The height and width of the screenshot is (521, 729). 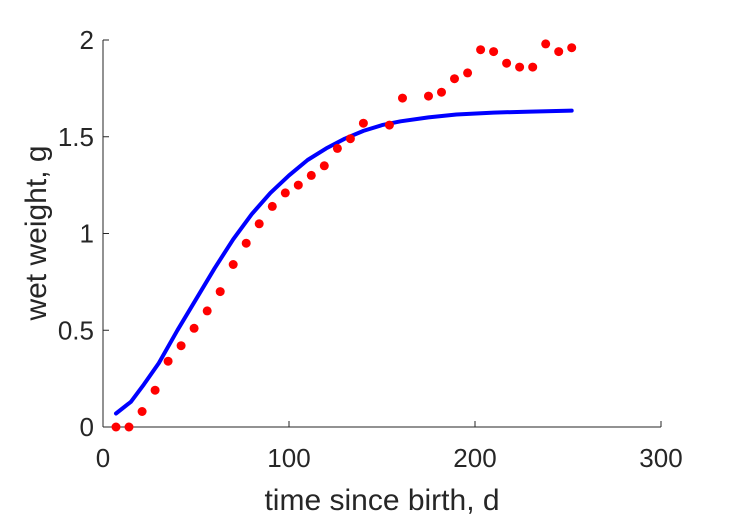 I want to click on y-tick-label: 0, so click(x=87, y=427).